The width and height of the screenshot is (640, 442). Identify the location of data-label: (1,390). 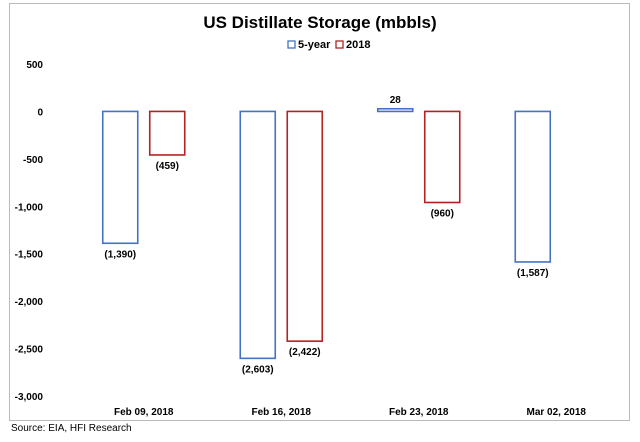
(120, 254).